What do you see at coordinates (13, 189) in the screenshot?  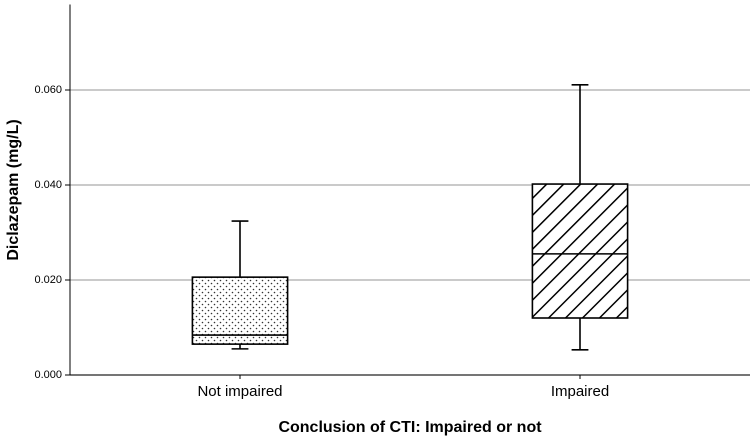 I see `y-axis-title: Diclazepam (mg/L)` at bounding box center [13, 189].